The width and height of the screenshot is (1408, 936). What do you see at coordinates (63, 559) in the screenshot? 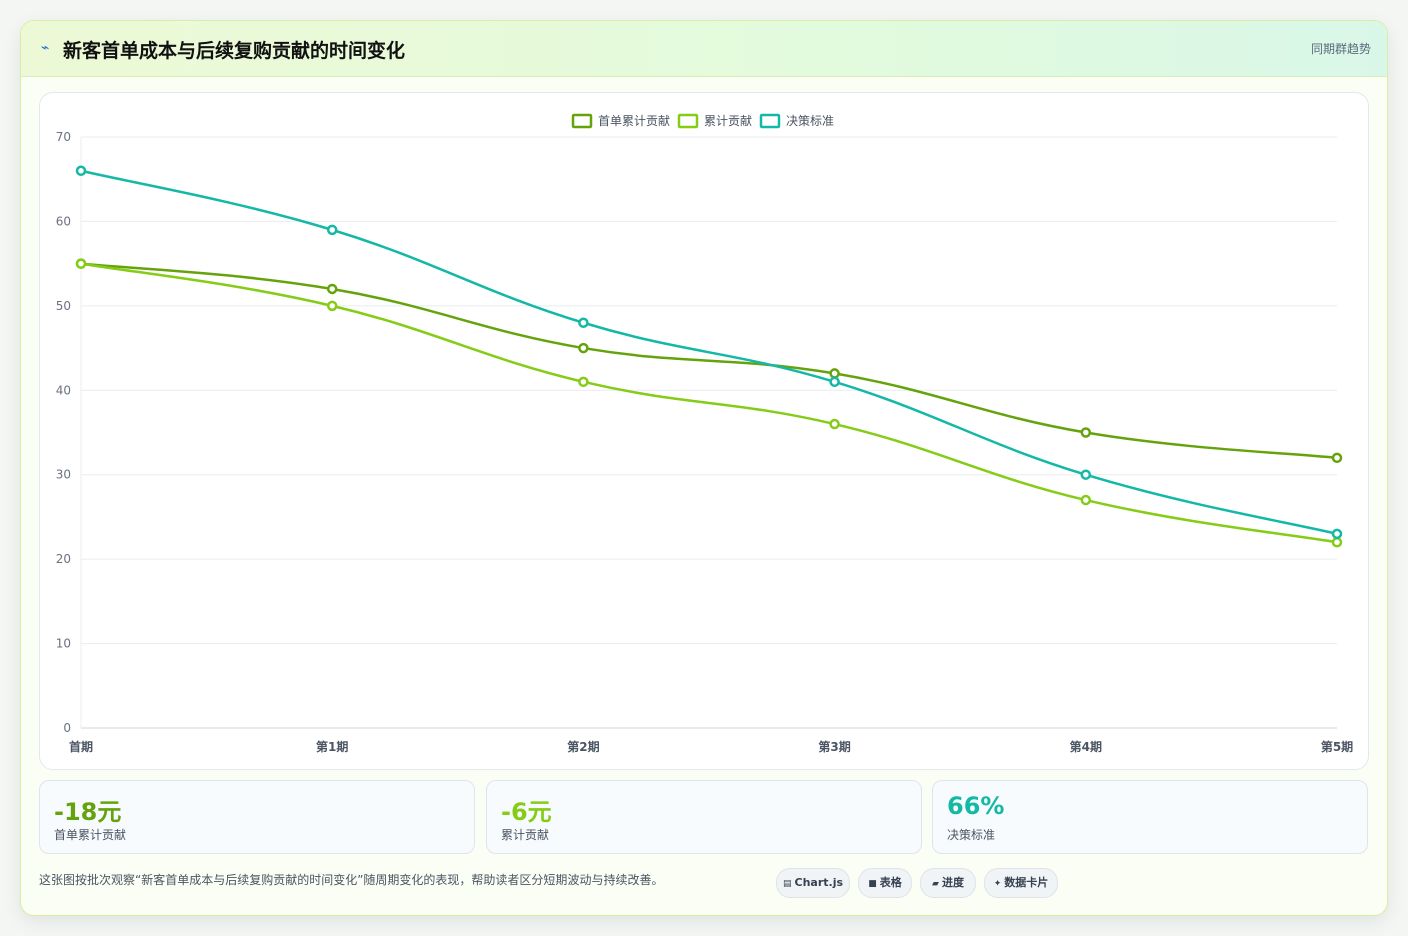
I see `y-tick-label: 20` at bounding box center [63, 559].